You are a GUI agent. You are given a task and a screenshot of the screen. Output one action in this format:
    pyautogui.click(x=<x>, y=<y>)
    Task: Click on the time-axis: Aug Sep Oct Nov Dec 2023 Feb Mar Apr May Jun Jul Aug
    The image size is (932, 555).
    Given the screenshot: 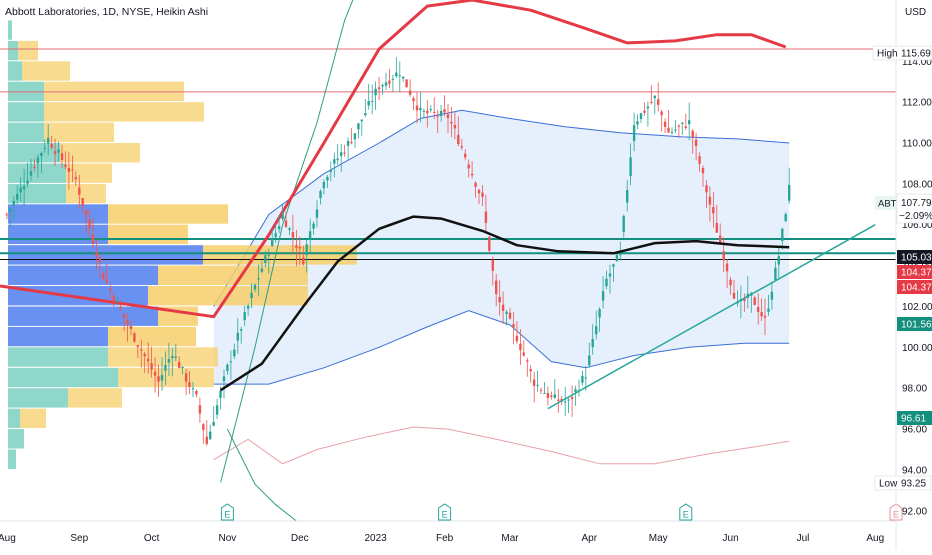 What is the action you would take?
    pyautogui.click(x=448, y=532)
    